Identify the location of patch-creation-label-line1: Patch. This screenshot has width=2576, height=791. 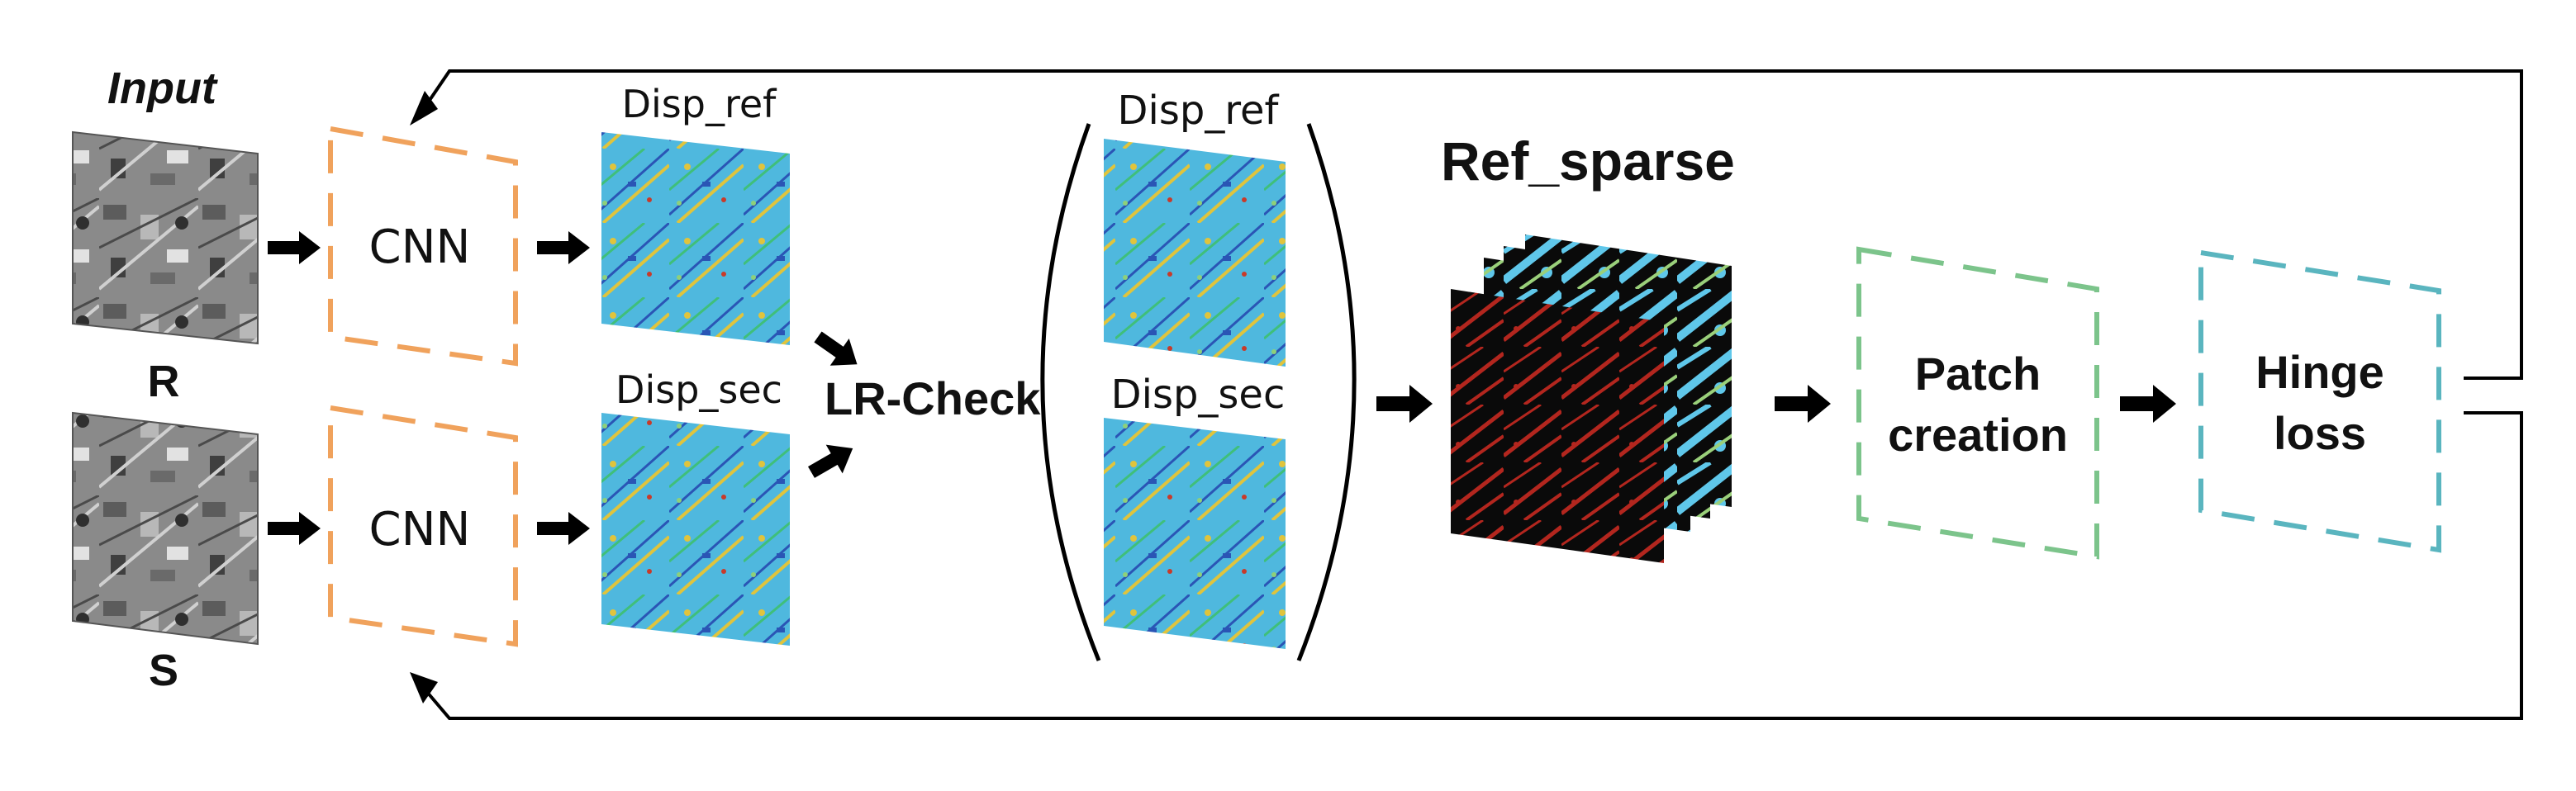
(1978, 374).